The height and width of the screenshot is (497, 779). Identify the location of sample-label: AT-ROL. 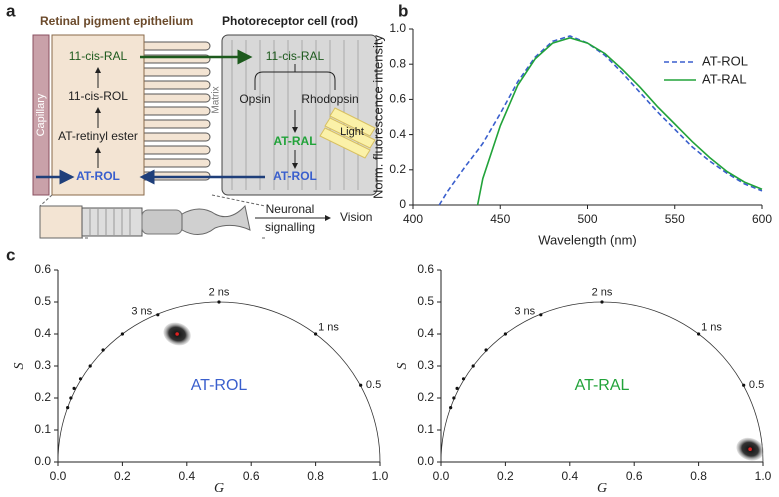
(219, 385).